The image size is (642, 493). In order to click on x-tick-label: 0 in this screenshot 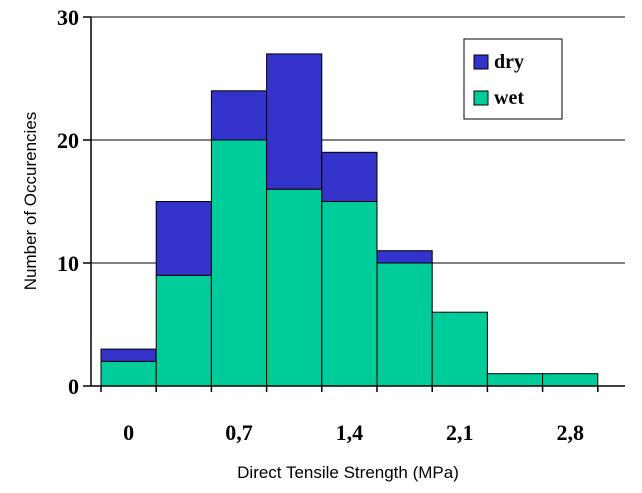, I will do `click(128, 432)`.